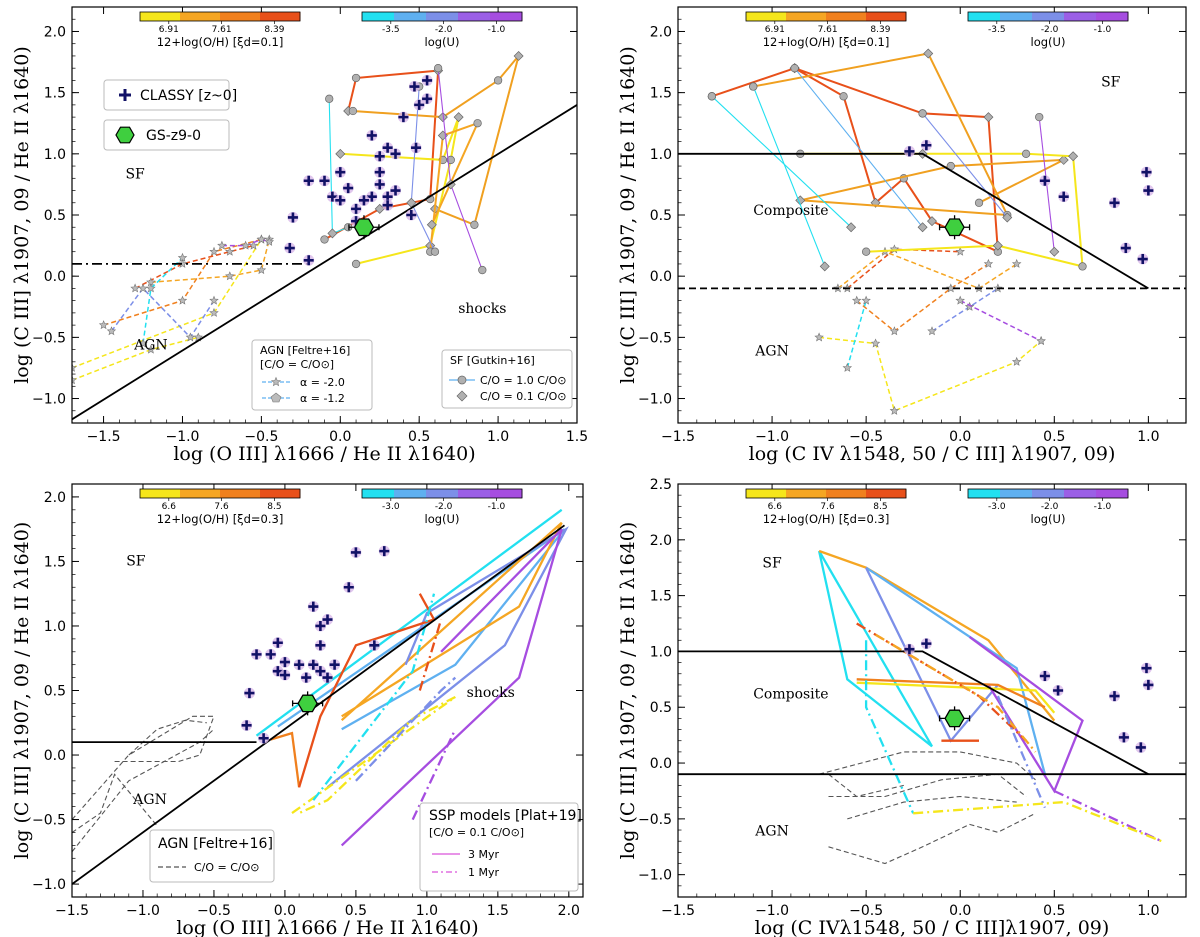 This screenshot has width=1200, height=937. I want to click on colorbar-tick-label: 7.6, so click(827, 507).